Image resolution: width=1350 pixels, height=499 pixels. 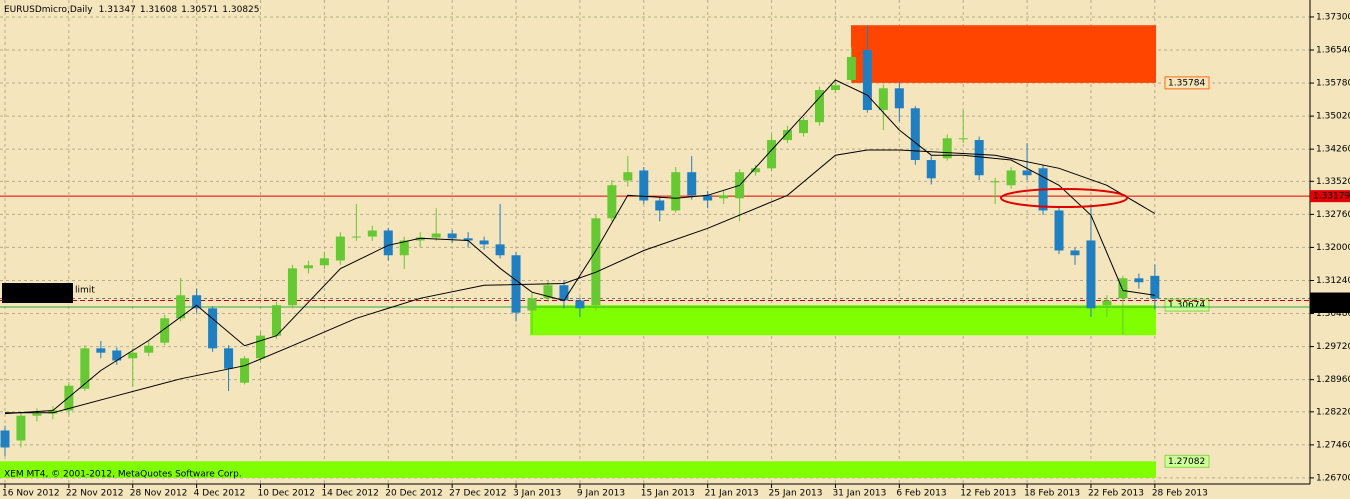 I want to click on x-tick-label: 28 Feb 2013, so click(x=1180, y=494).